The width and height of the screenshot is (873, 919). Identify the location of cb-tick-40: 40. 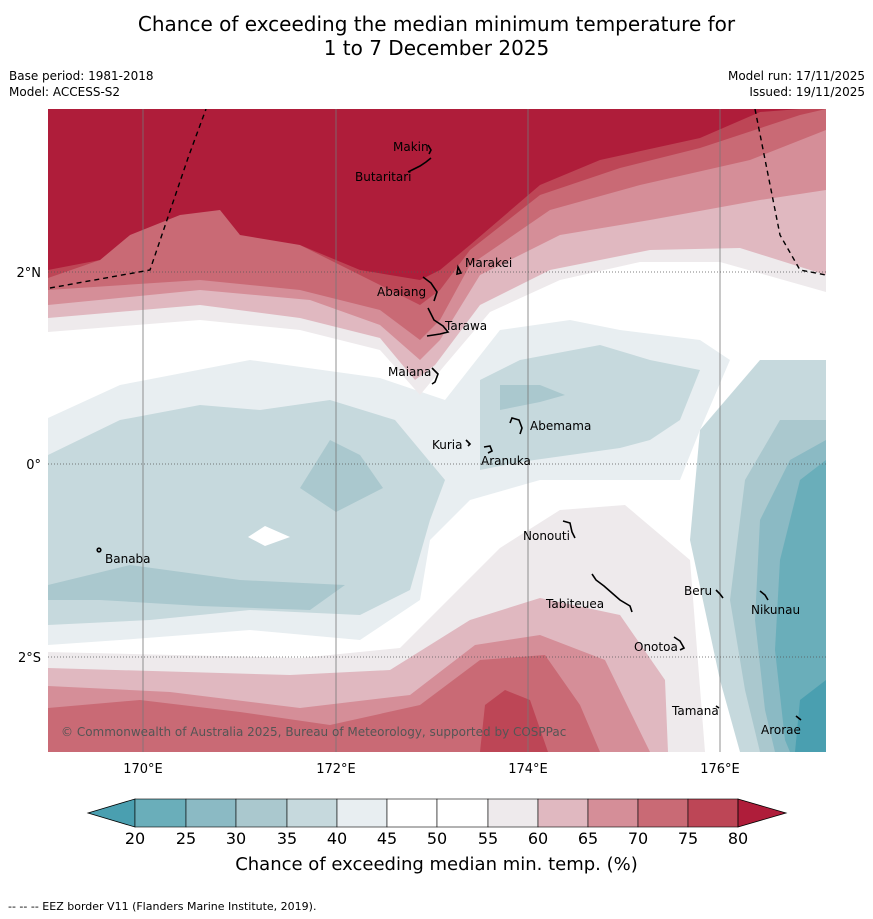
(337, 838).